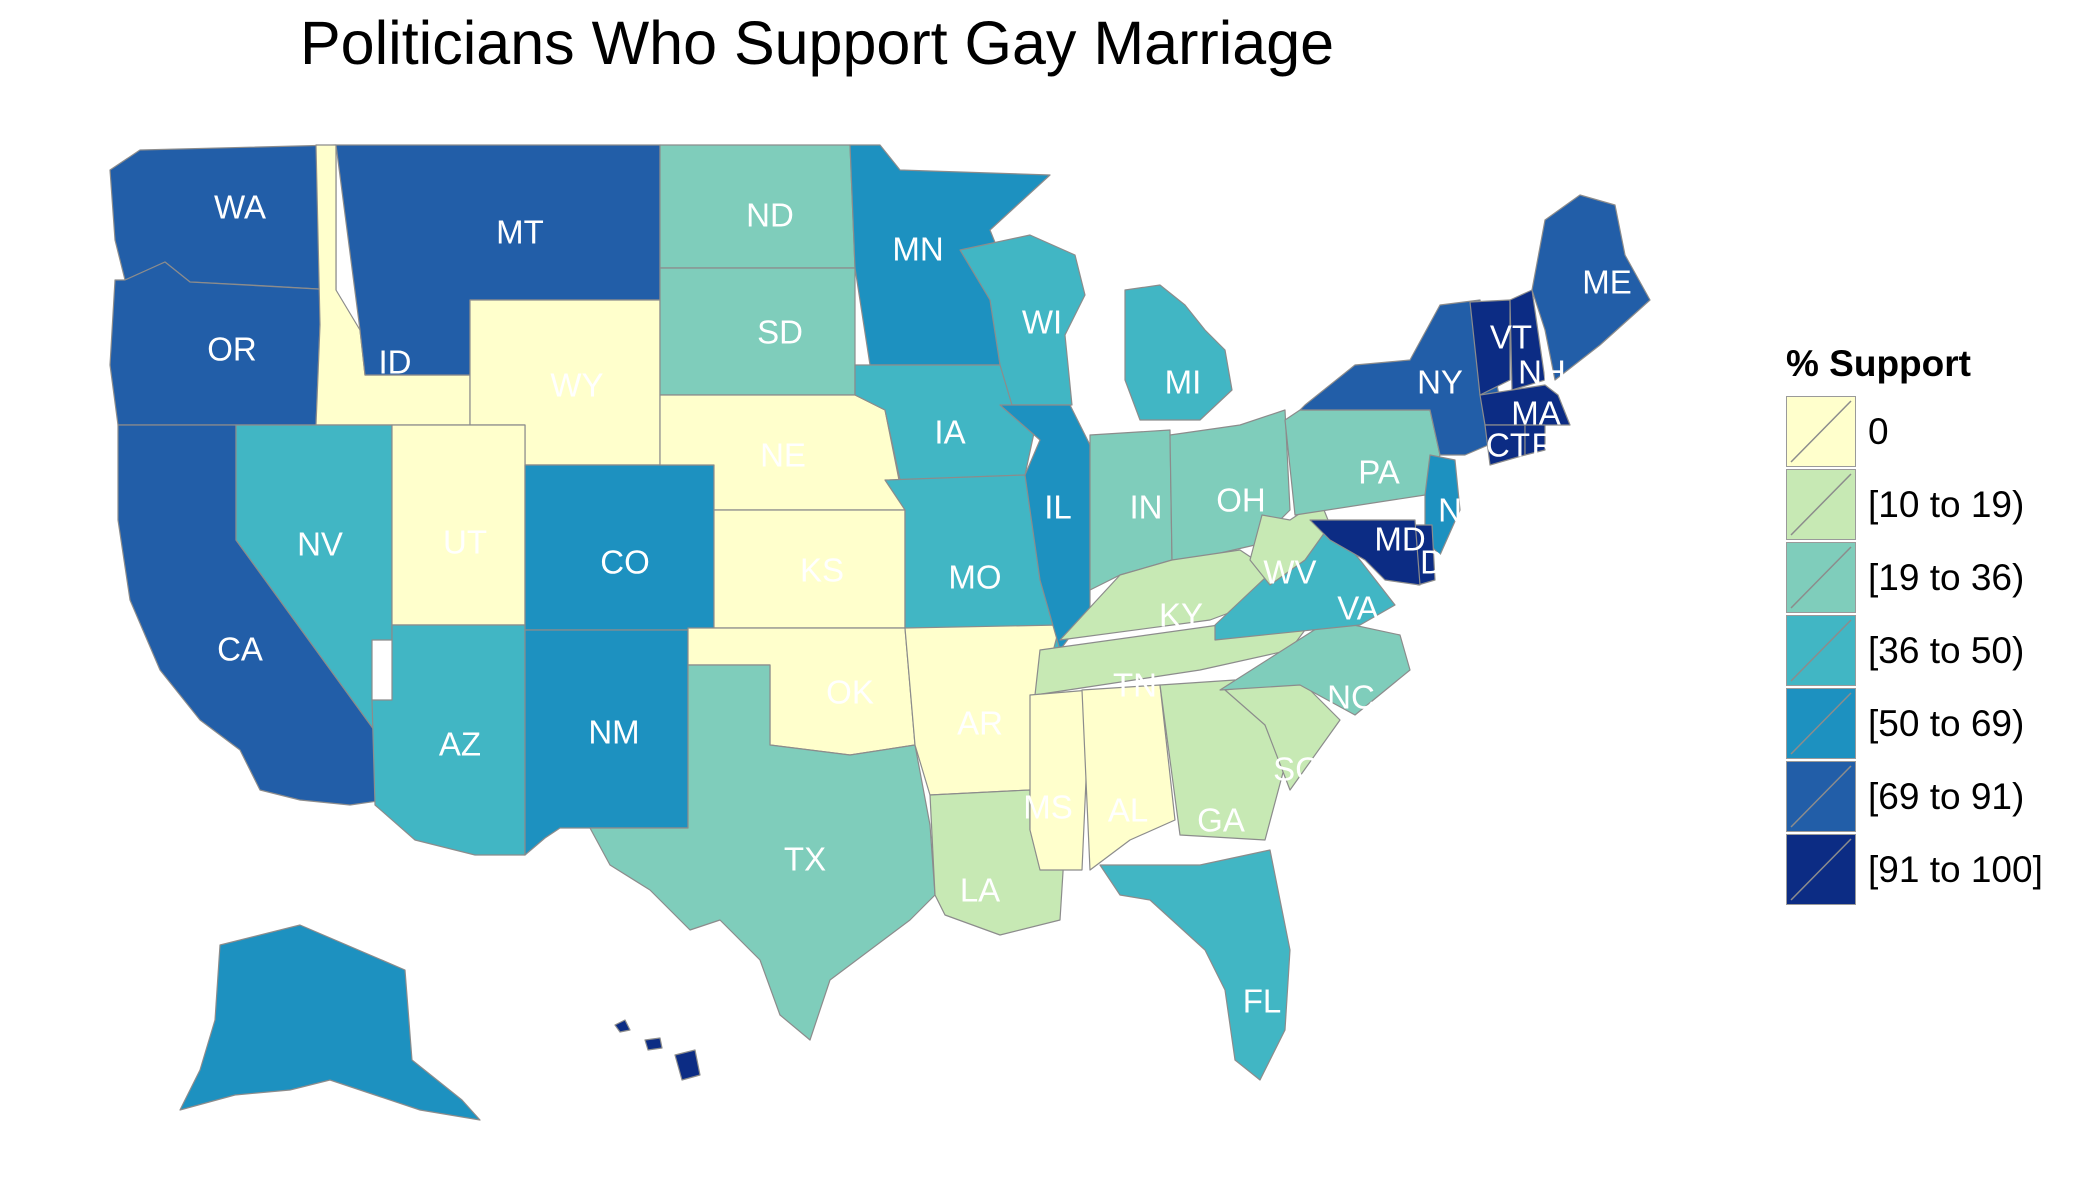 The image size is (2100, 1200). I want to click on state-label-pa: PA, so click(1379, 472).